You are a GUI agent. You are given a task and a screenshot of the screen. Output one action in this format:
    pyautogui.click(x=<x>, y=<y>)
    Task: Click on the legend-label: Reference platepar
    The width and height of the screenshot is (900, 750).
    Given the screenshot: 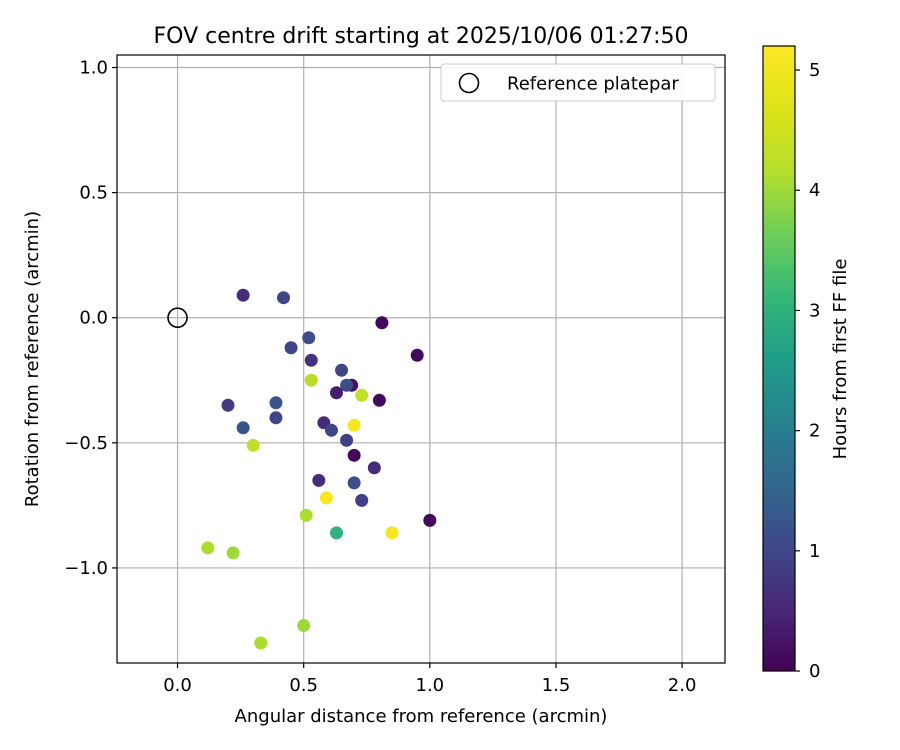 What is the action you would take?
    pyautogui.click(x=593, y=84)
    